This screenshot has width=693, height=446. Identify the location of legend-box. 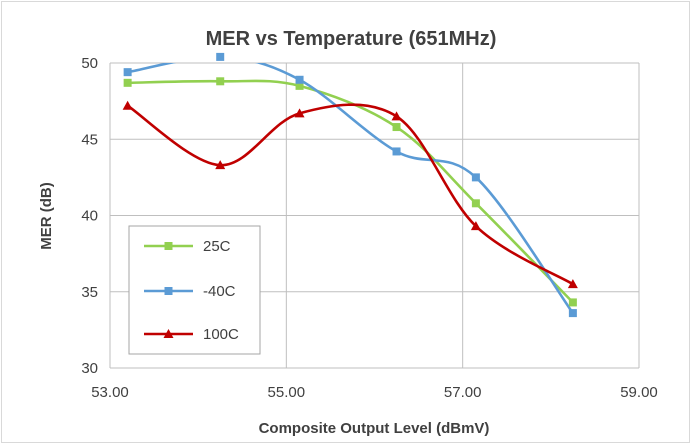
(194, 290).